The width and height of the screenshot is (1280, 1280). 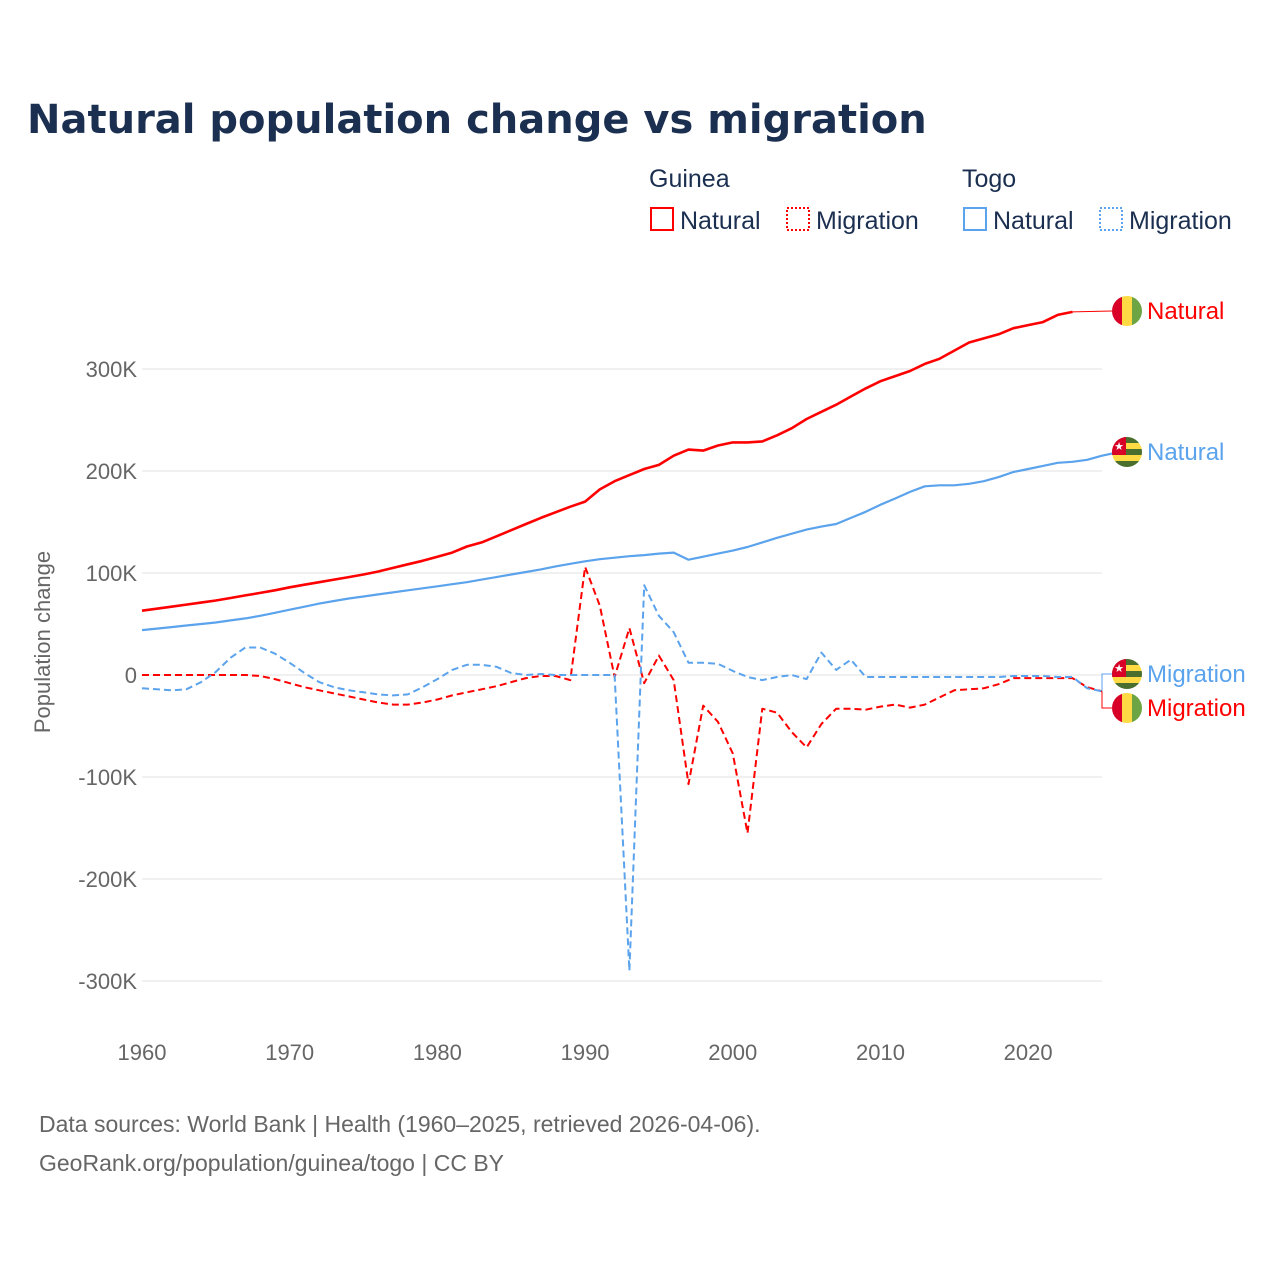 I want to click on end-label-togo-migration: Migration, so click(x=1196, y=674).